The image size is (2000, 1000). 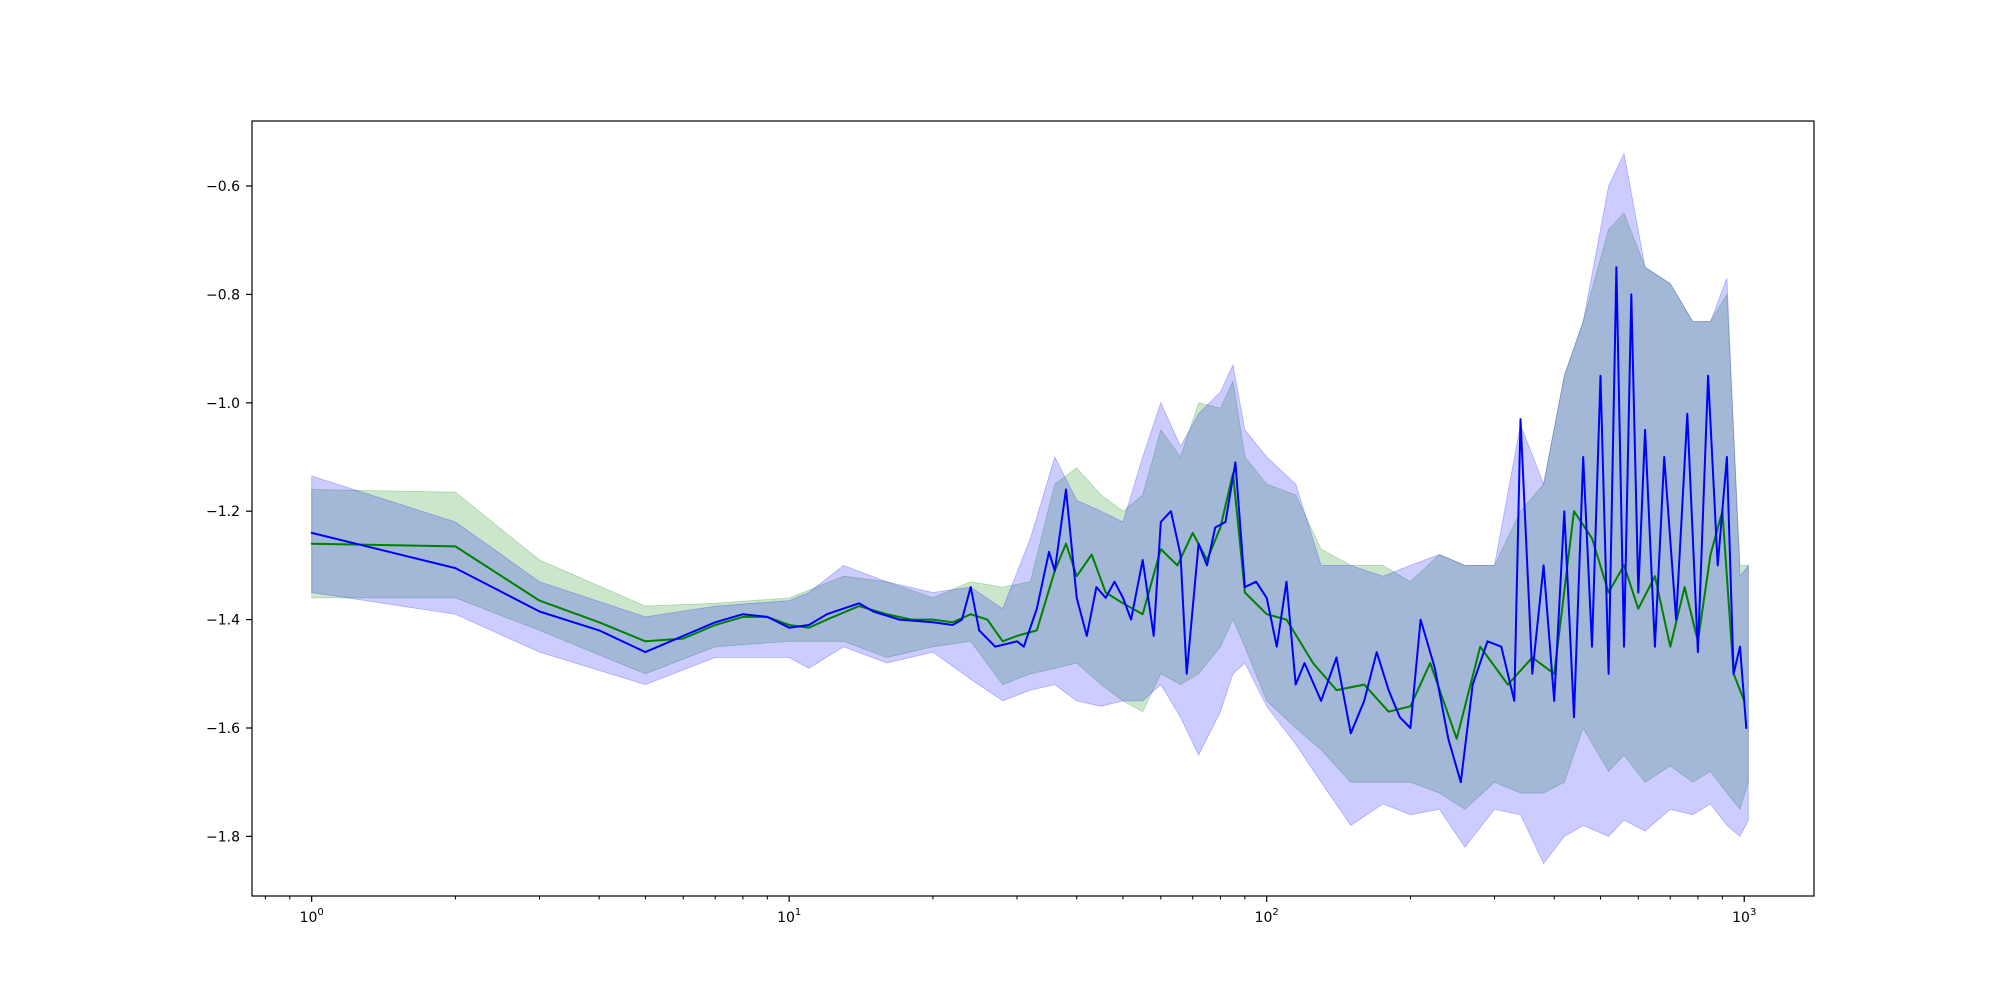 I want to click on x-tick-label: 10⁰, so click(x=312, y=916).